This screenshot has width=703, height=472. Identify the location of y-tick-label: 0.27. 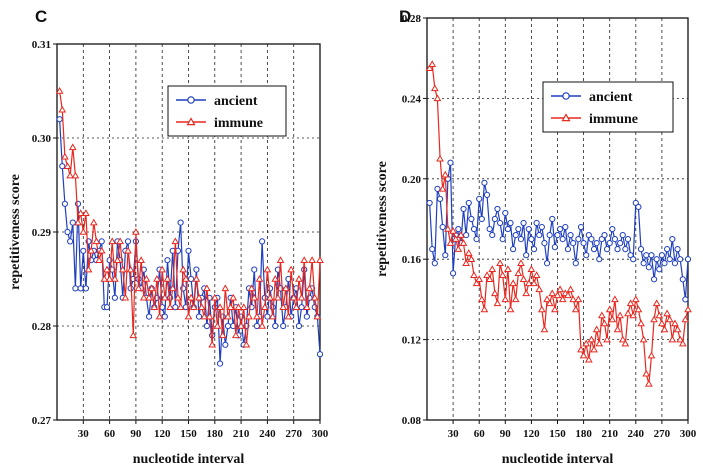
(42, 421).